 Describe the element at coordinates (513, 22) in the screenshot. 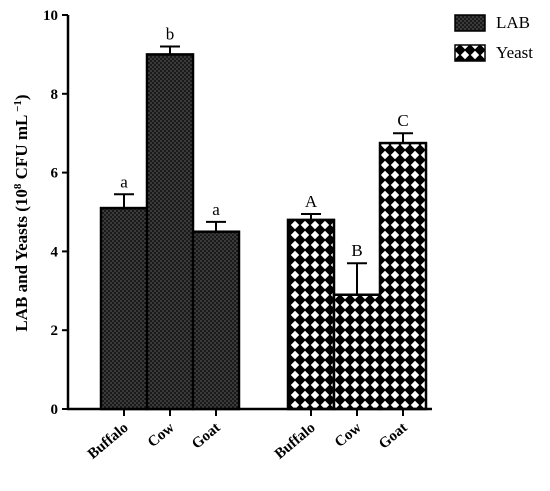

I see `legend-label-lab: LAB` at that location.